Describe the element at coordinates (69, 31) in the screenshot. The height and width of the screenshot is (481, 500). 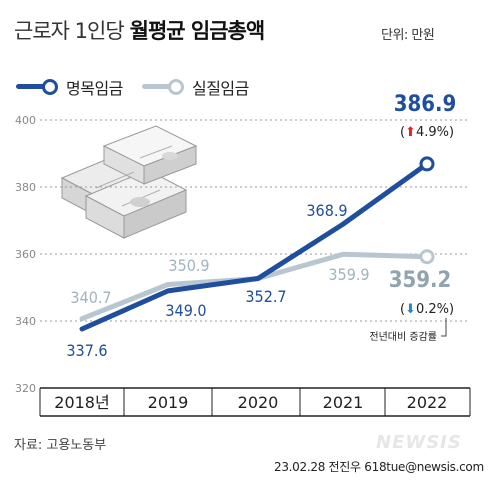
I see `title-light: 근로자 1인당` at that location.